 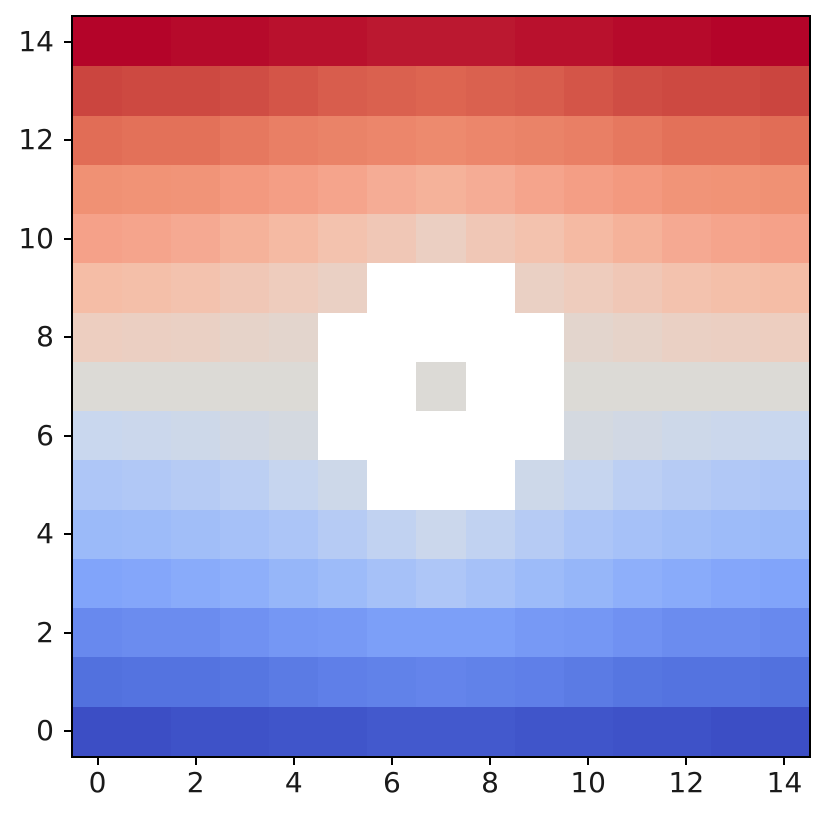 I want to click on y-tick-label: 12, so click(x=36, y=140).